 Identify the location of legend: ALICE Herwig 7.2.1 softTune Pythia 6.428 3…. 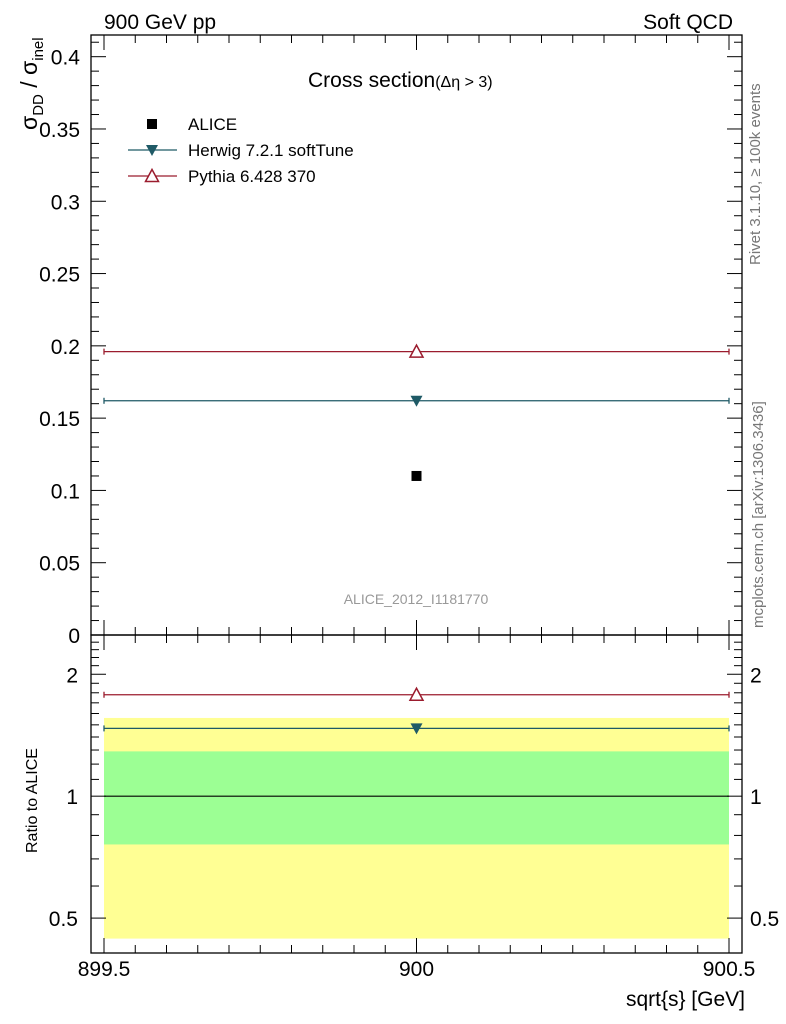
(241, 150).